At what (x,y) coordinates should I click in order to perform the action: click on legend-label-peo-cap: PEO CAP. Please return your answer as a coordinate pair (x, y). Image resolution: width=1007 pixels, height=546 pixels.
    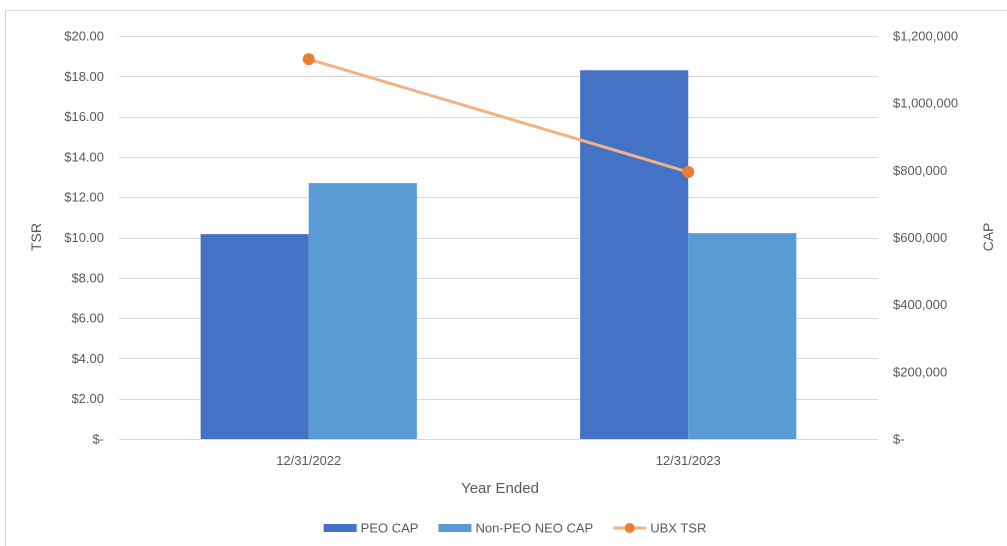
    Looking at the image, I should click on (390, 528).